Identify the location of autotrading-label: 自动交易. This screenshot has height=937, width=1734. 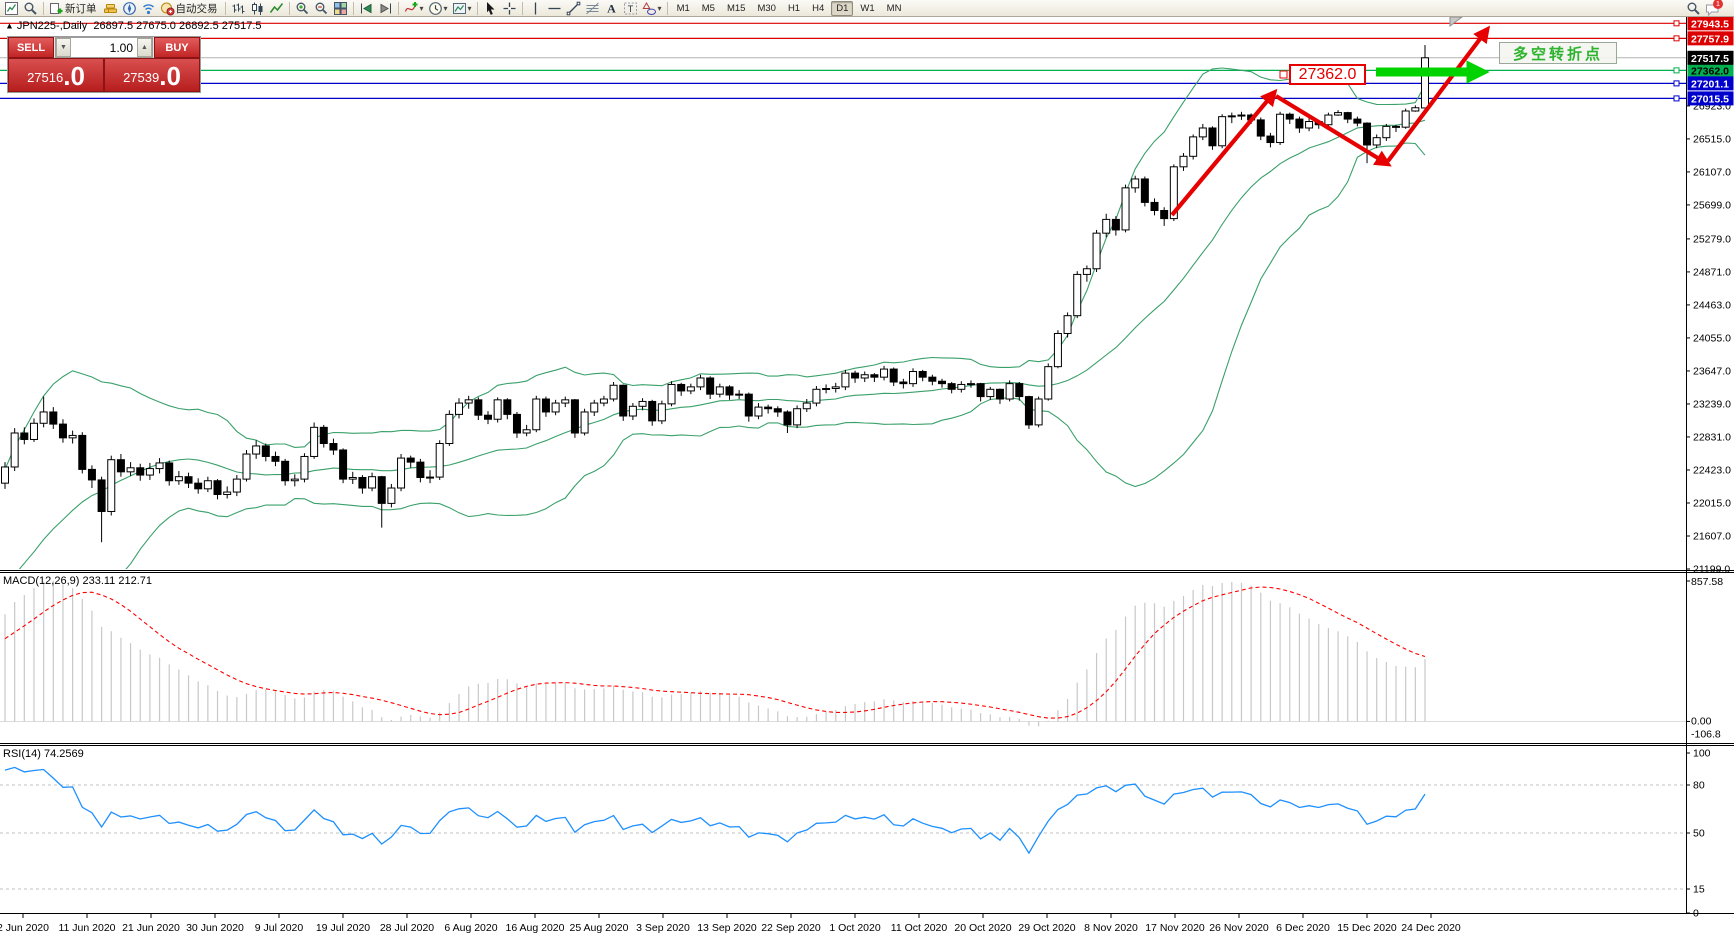
(196, 8).